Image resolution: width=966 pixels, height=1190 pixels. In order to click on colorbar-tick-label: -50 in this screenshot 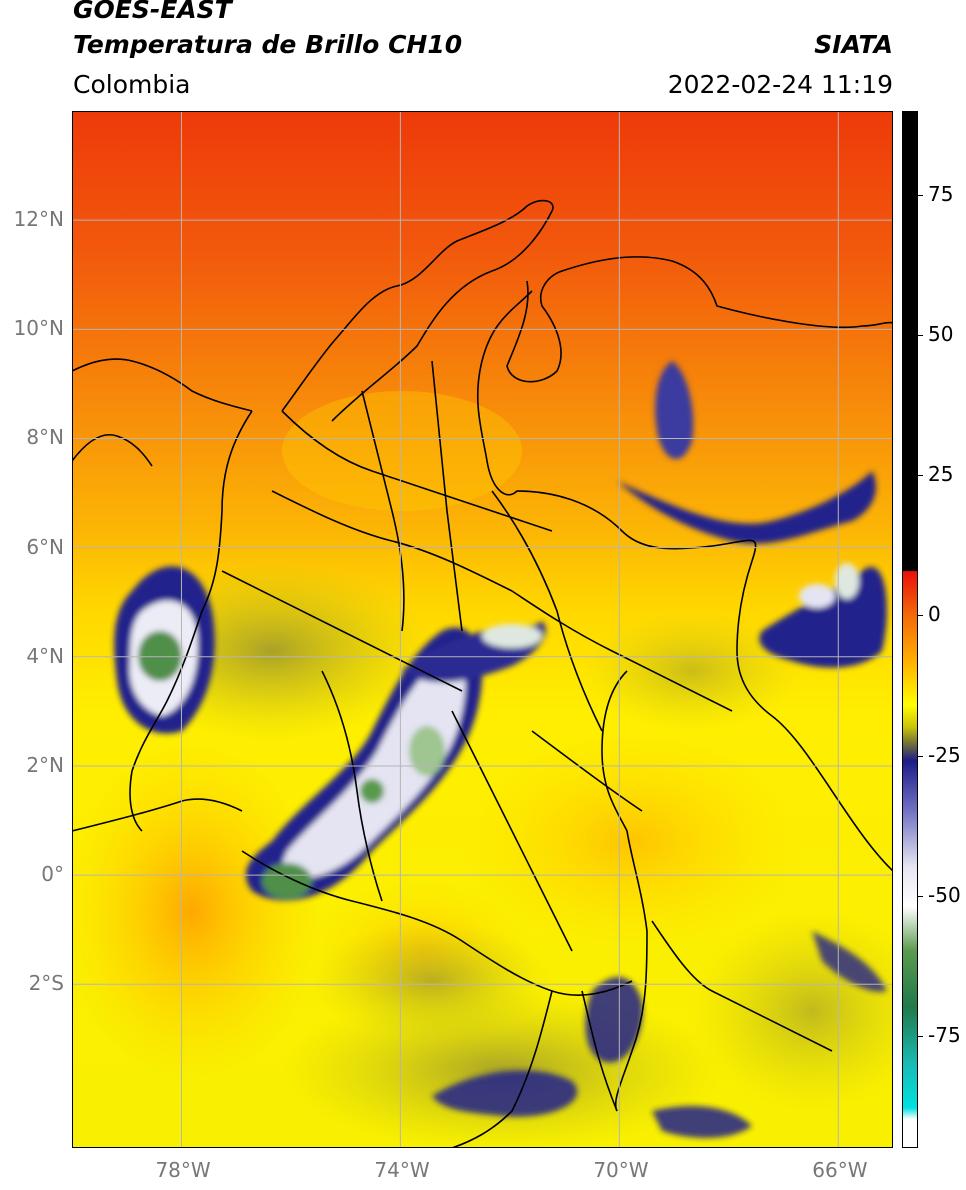, I will do `click(944, 894)`.